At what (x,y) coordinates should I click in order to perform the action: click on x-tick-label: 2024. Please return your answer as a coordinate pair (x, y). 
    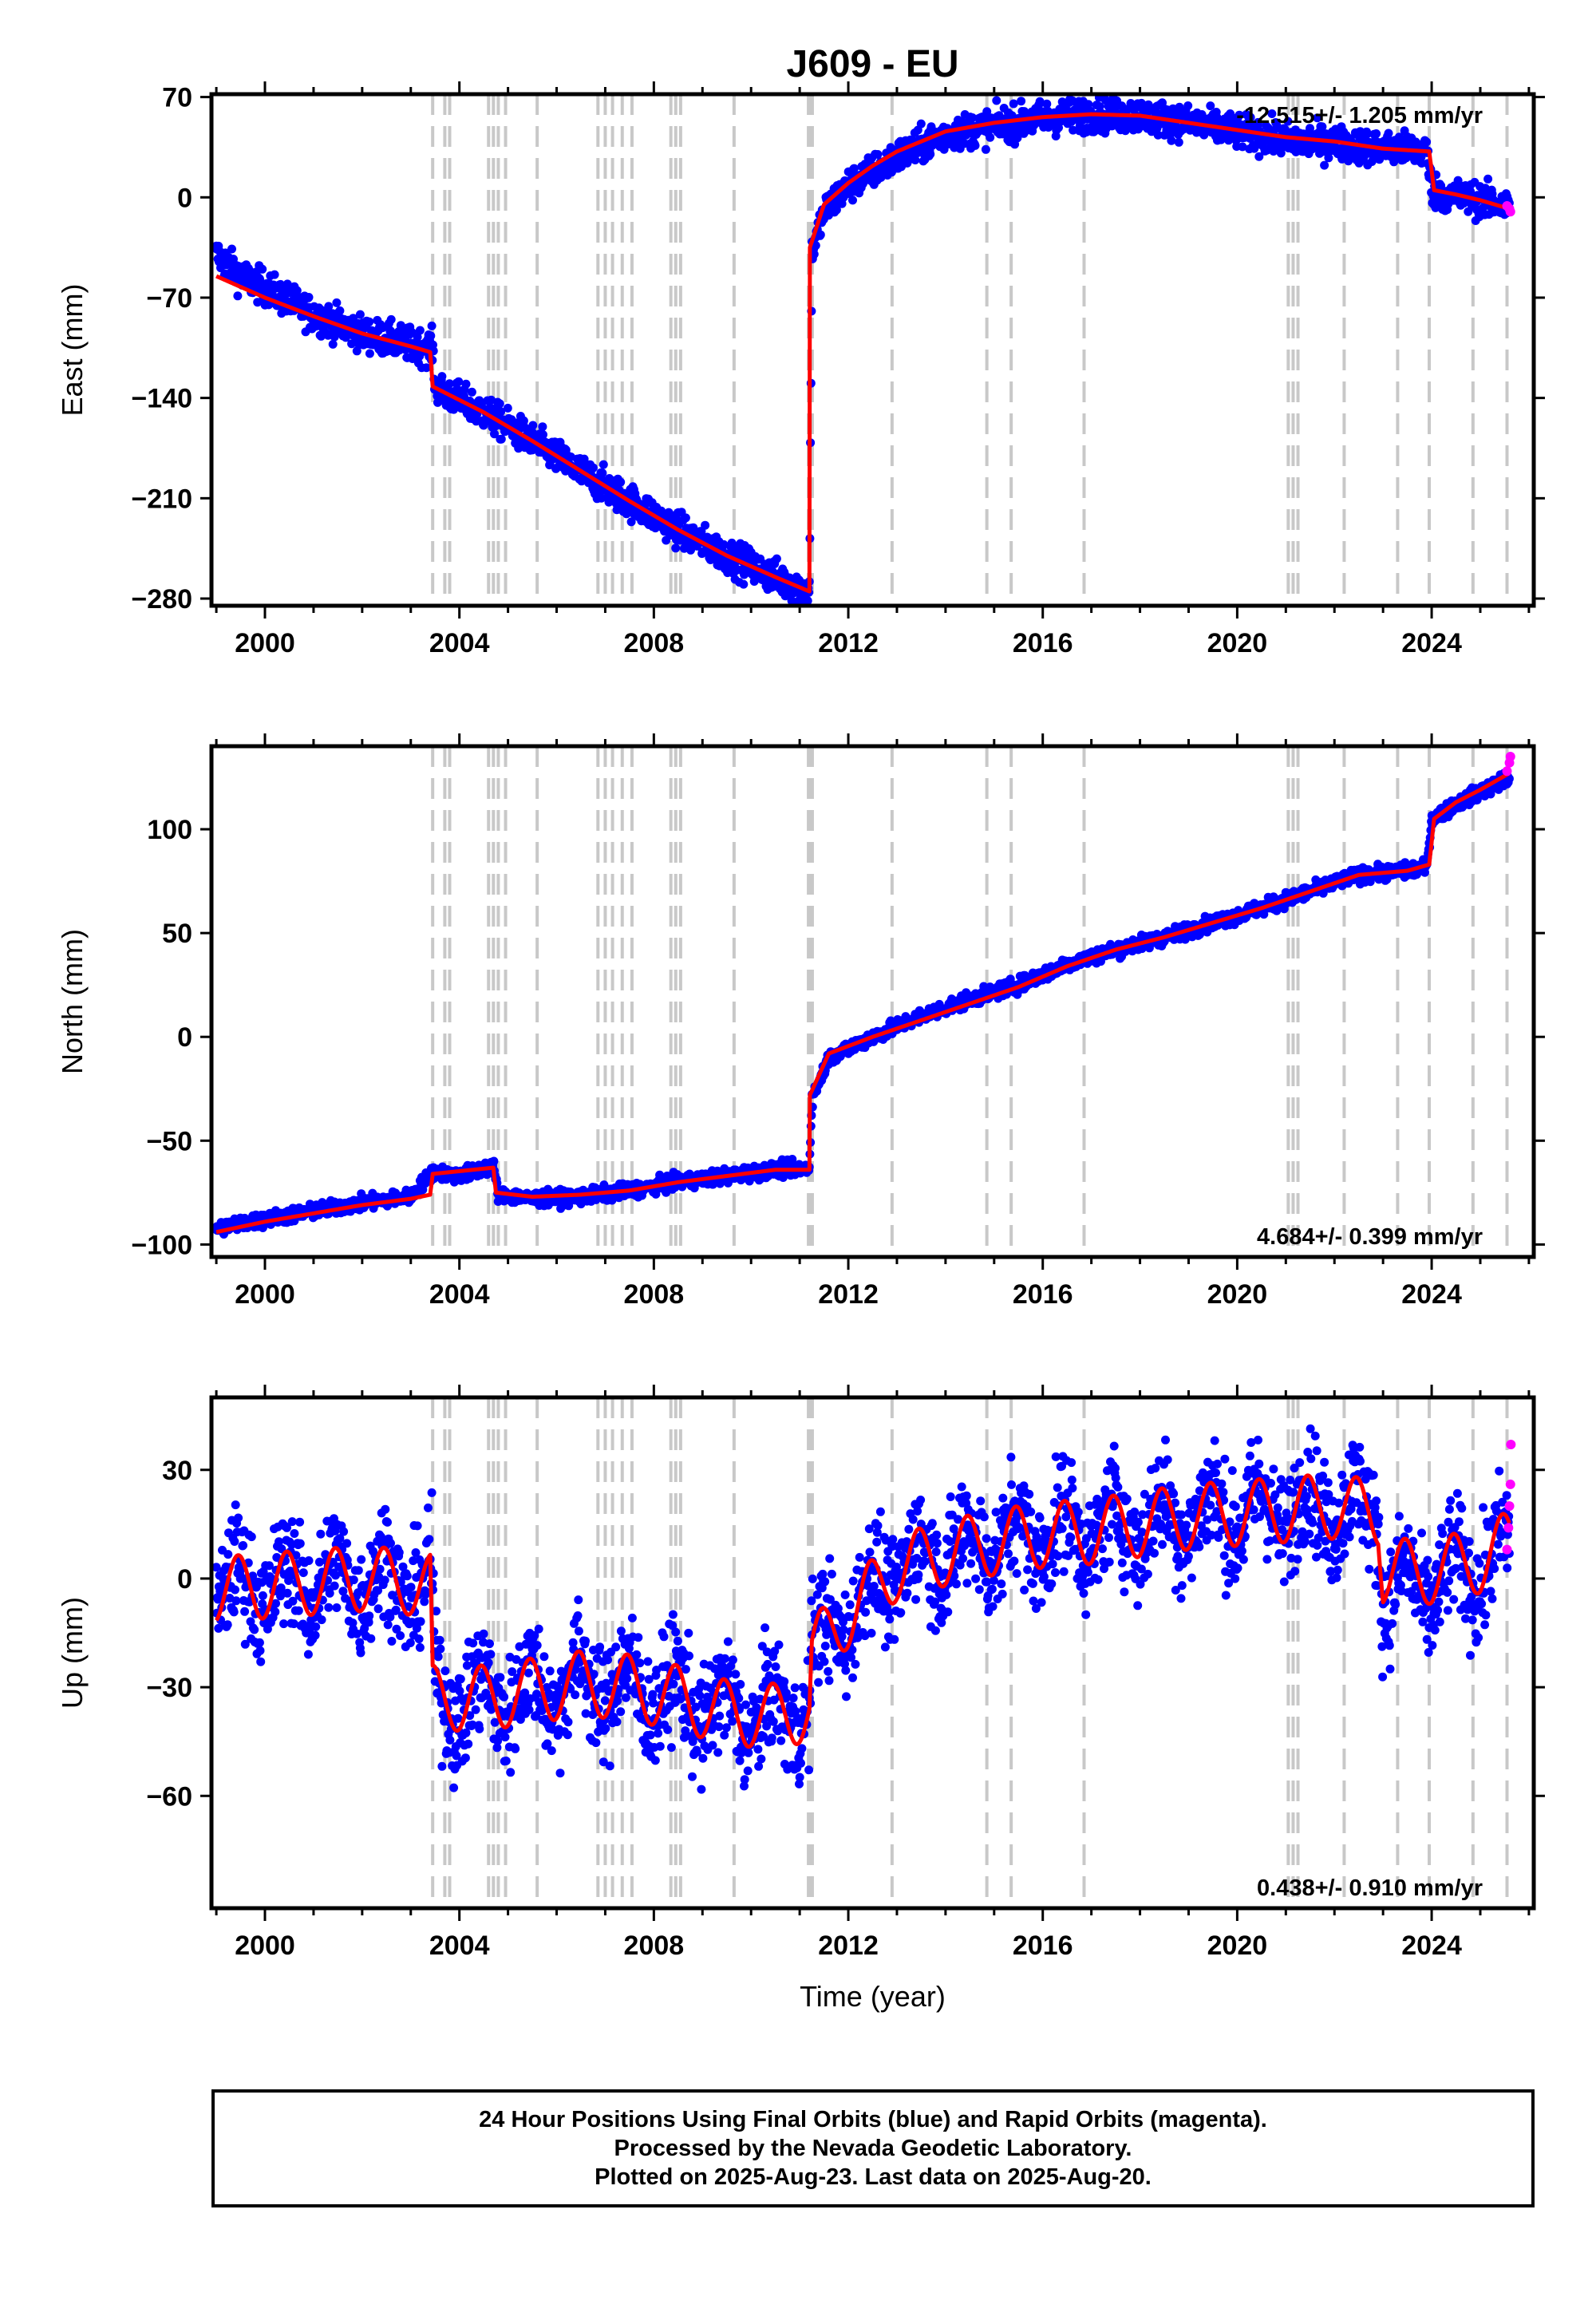
    Looking at the image, I should click on (1431, 643).